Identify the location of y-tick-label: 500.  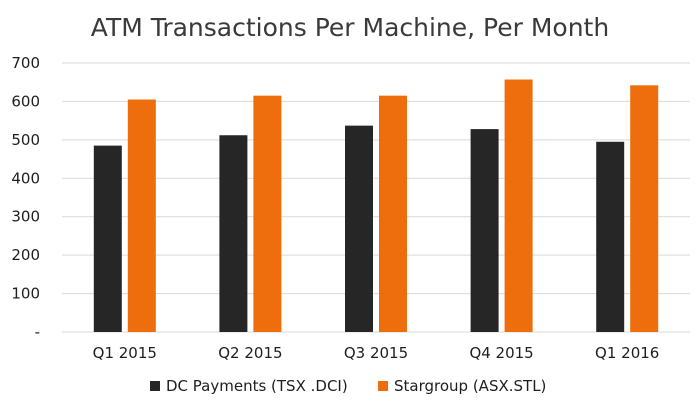
(25, 140).